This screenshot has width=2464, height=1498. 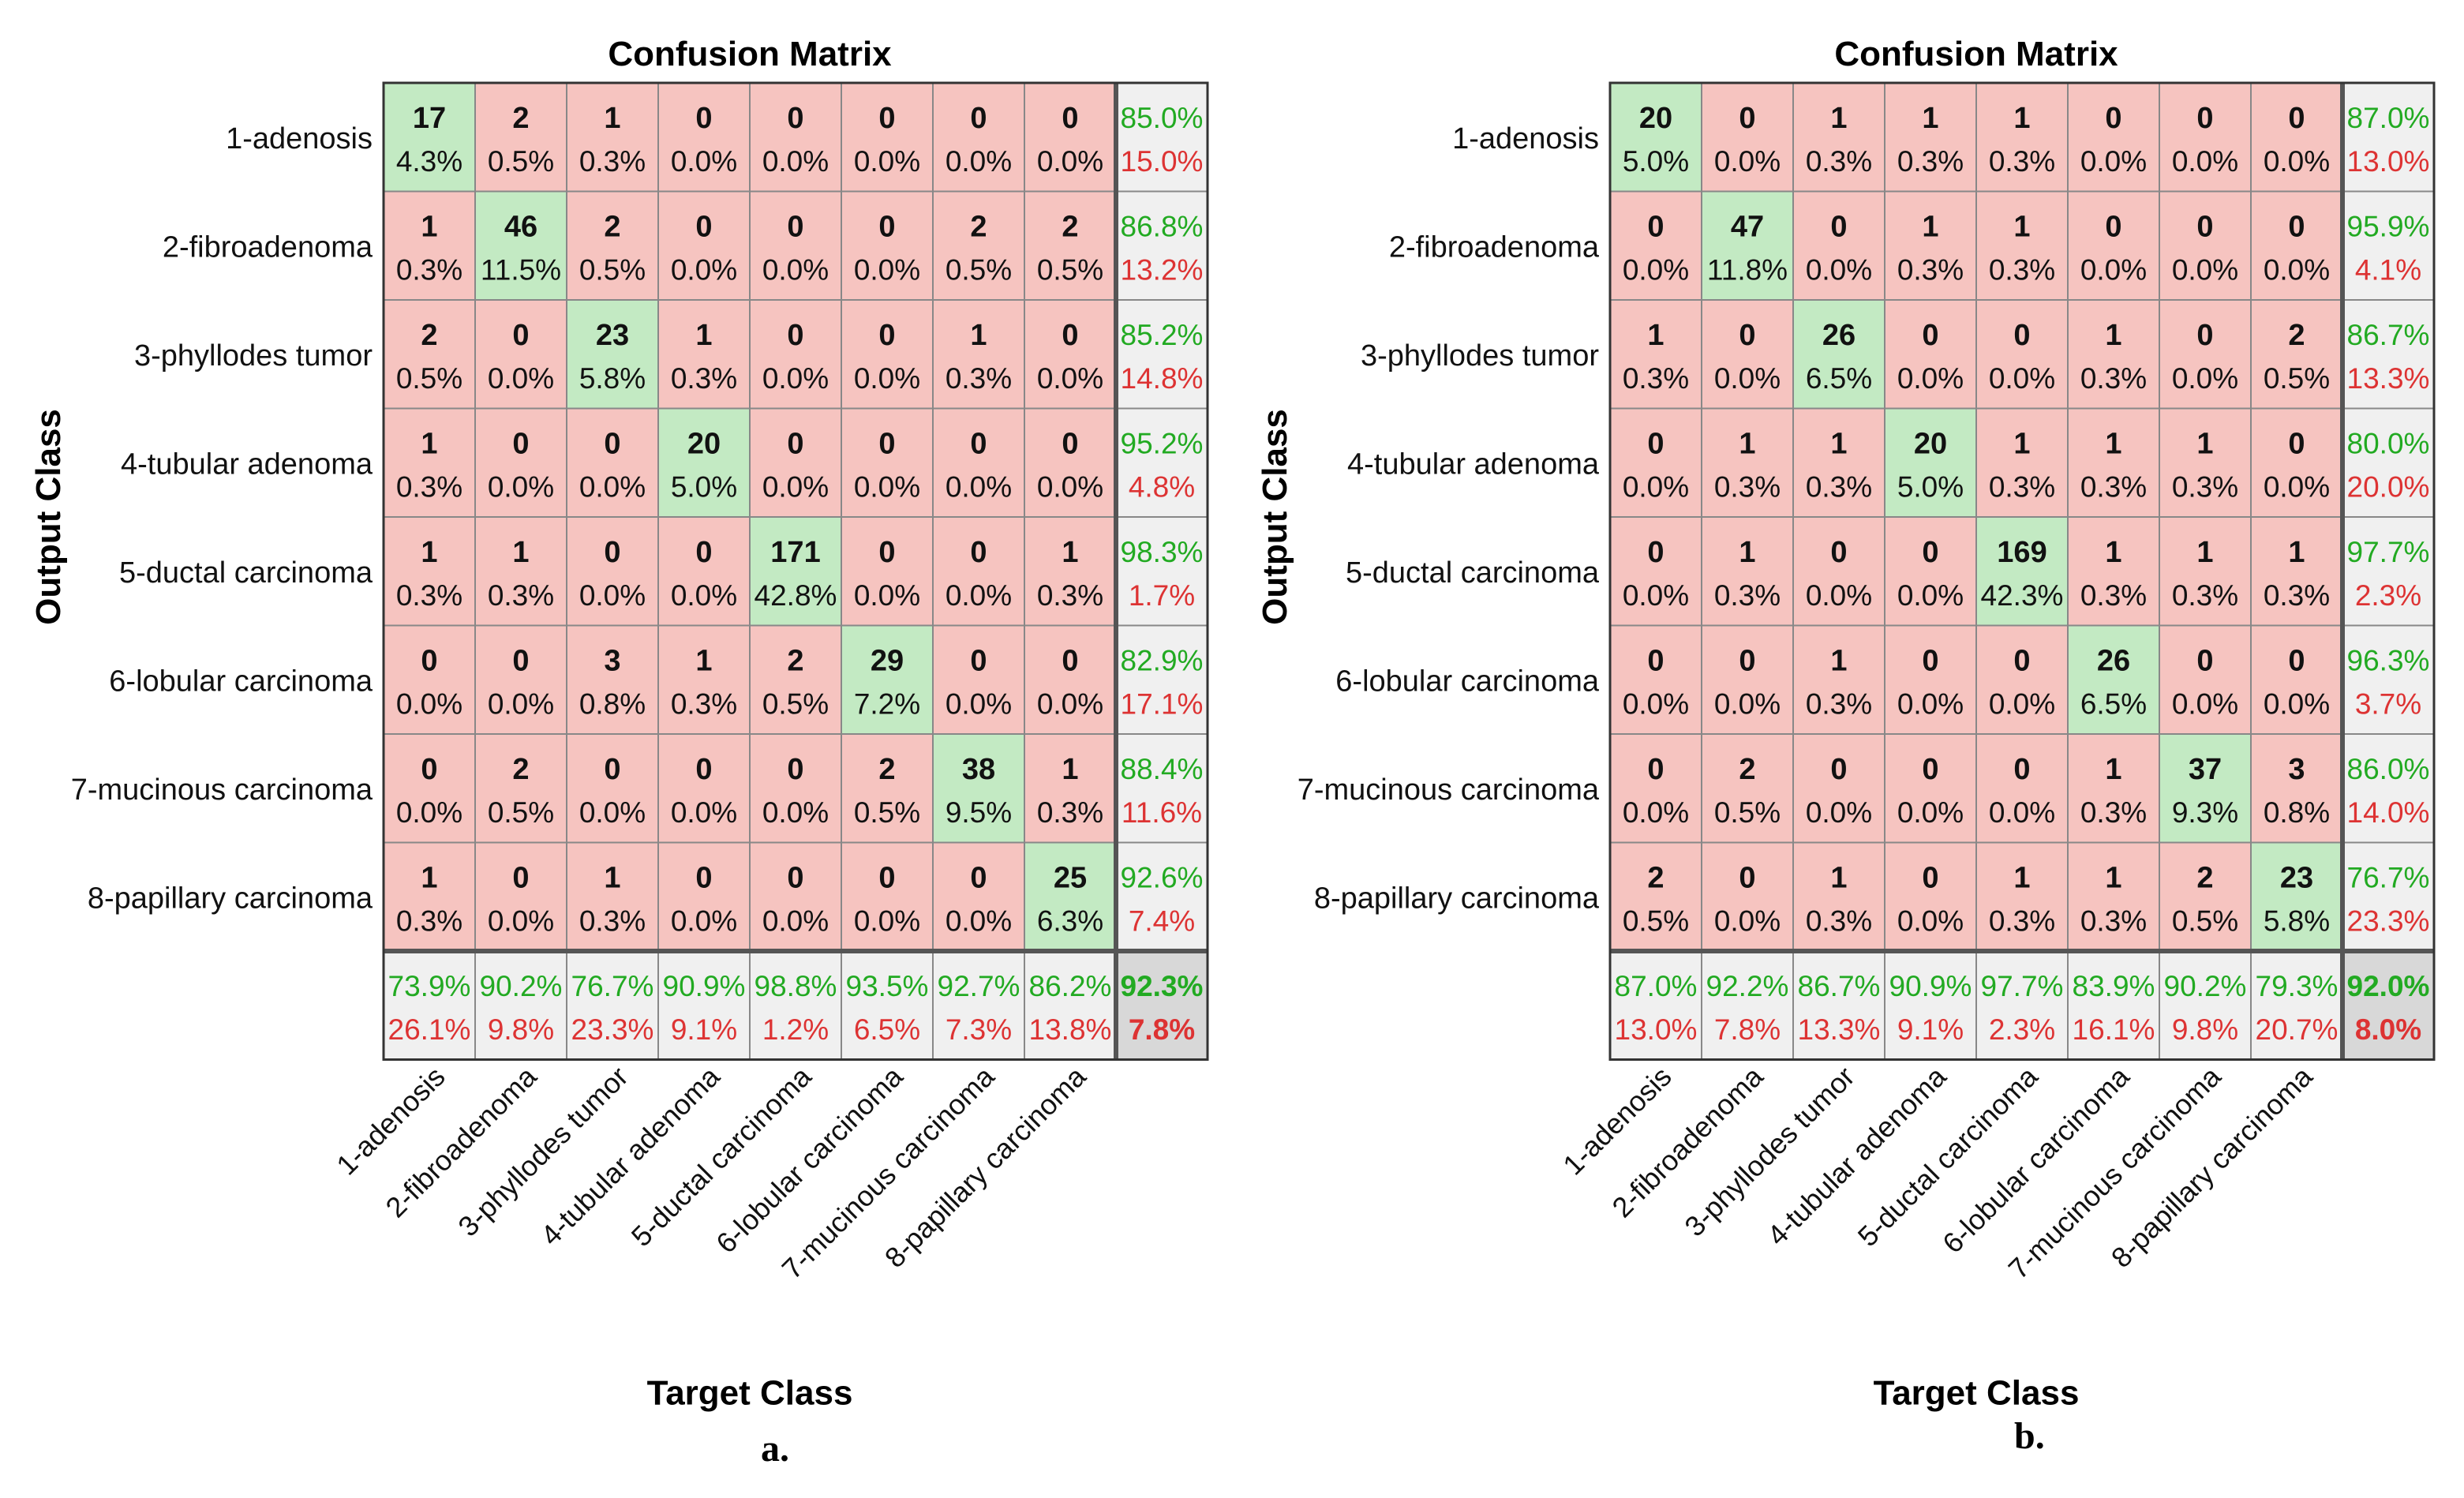 What do you see at coordinates (1162, 444) in the screenshot?
I see `accuracy-value: 95.2%` at bounding box center [1162, 444].